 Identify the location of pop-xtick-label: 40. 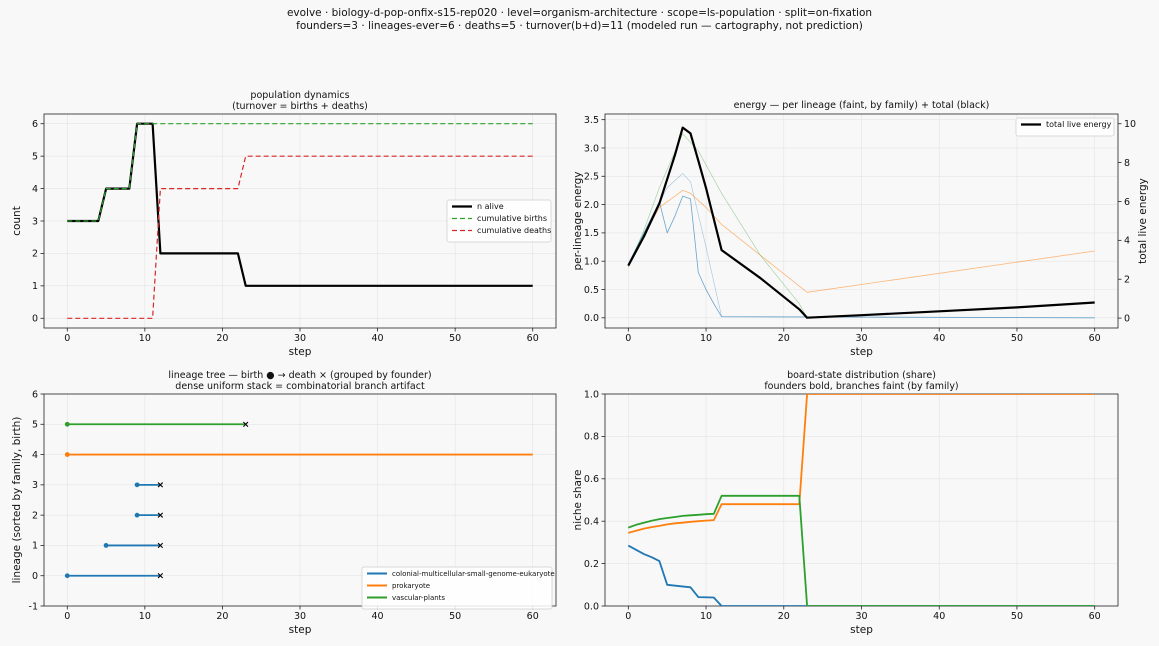
(378, 338).